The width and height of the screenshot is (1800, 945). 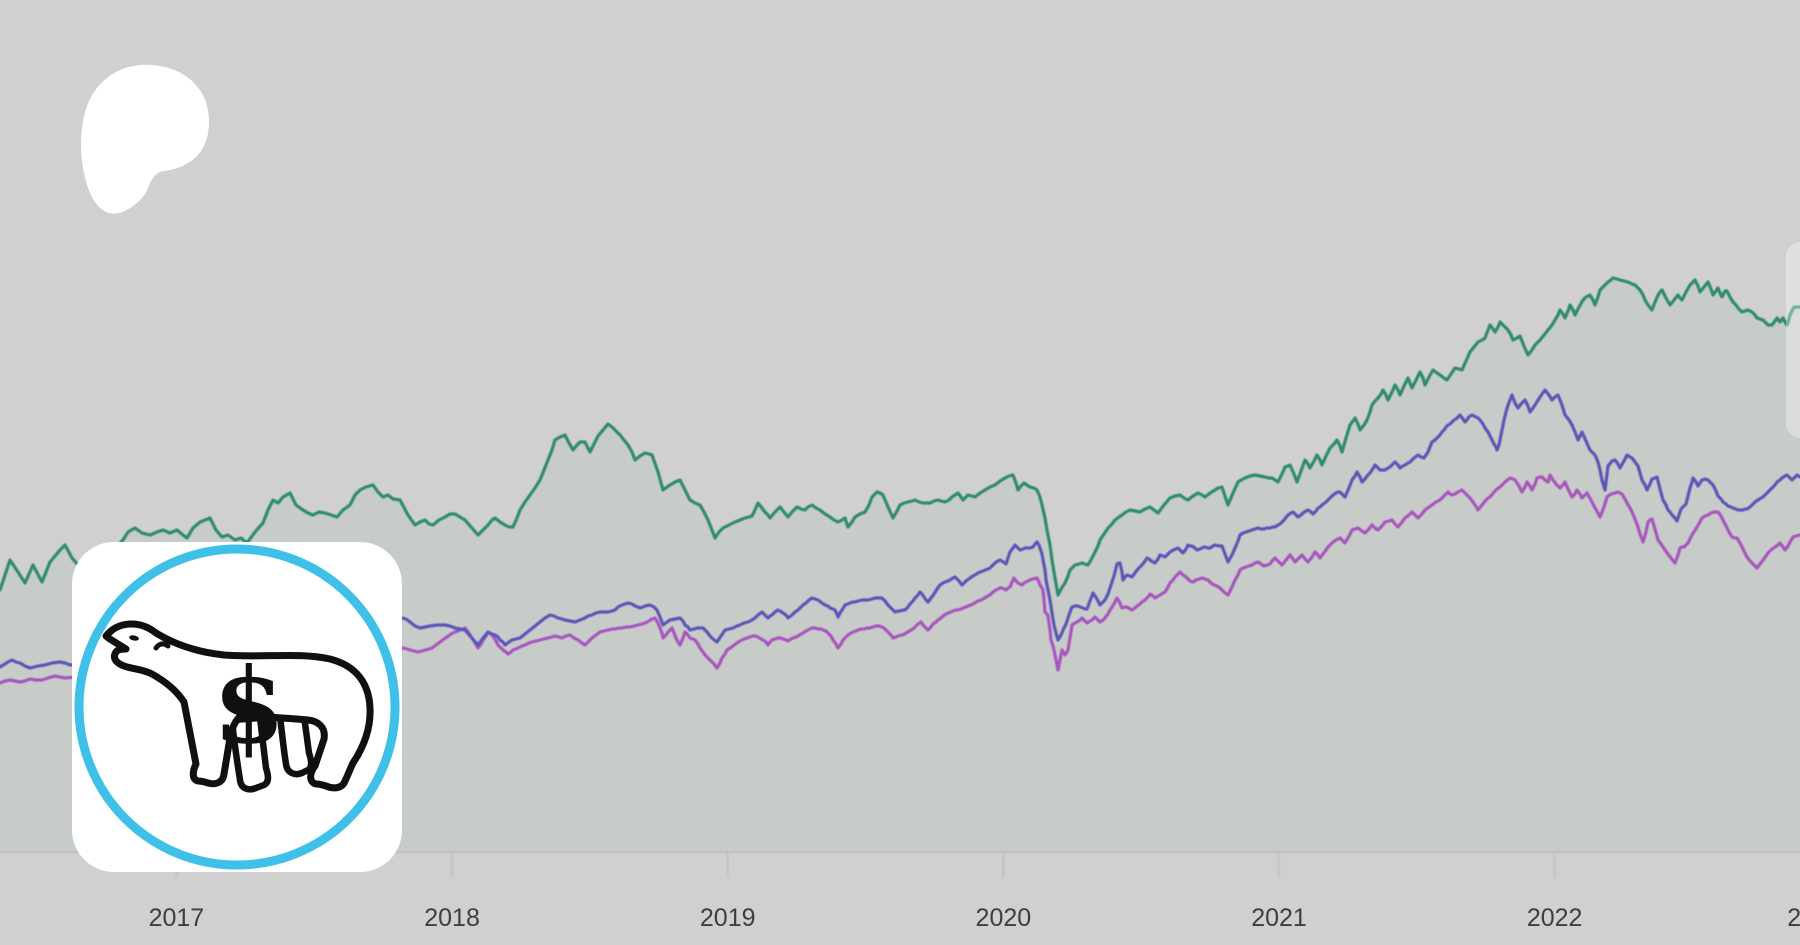 I want to click on patreon-logo-watermark, so click(x=145, y=139).